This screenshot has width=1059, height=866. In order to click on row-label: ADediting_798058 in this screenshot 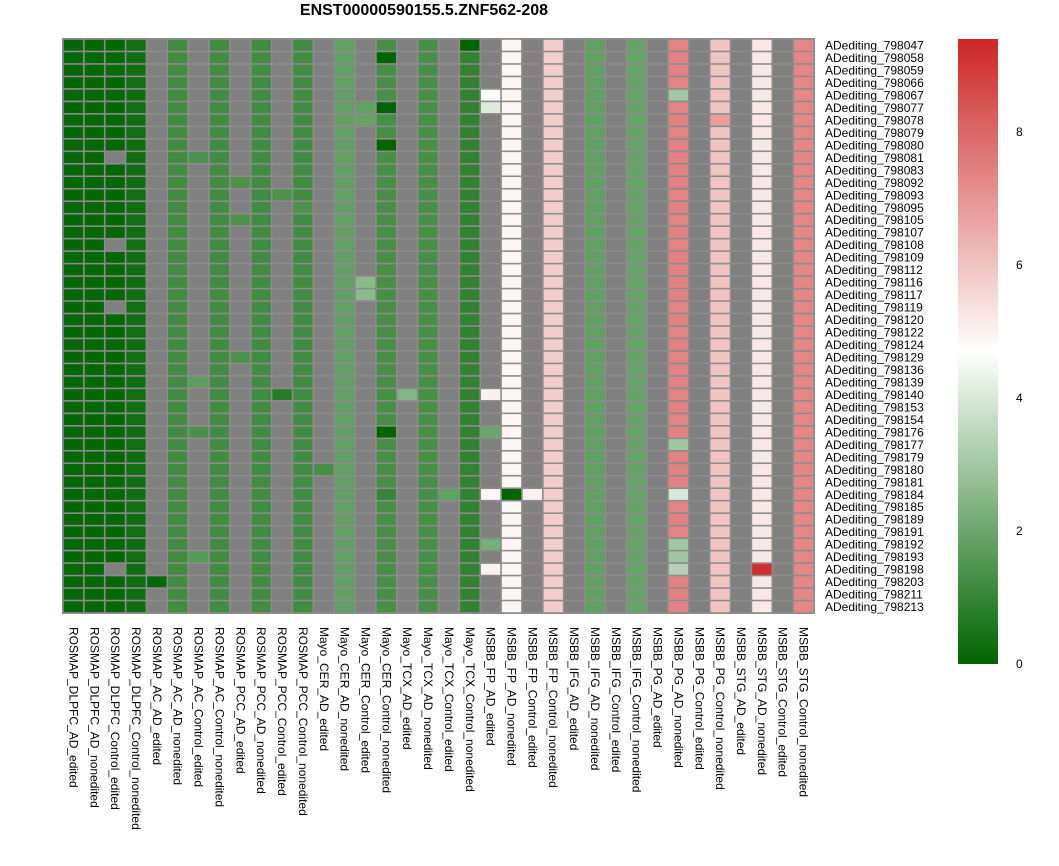, I will do `click(874, 58)`.